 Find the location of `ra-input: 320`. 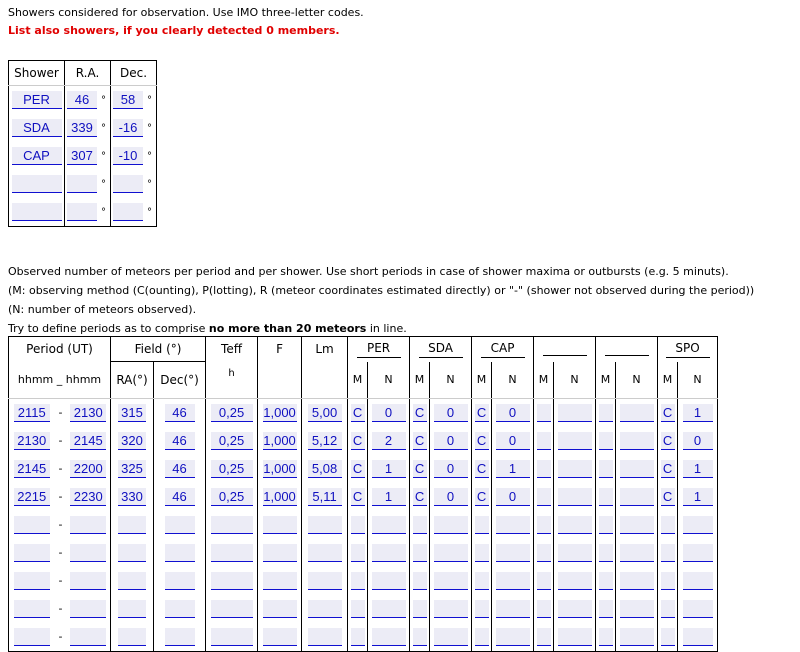

ra-input: 320 is located at coordinates (132, 440).